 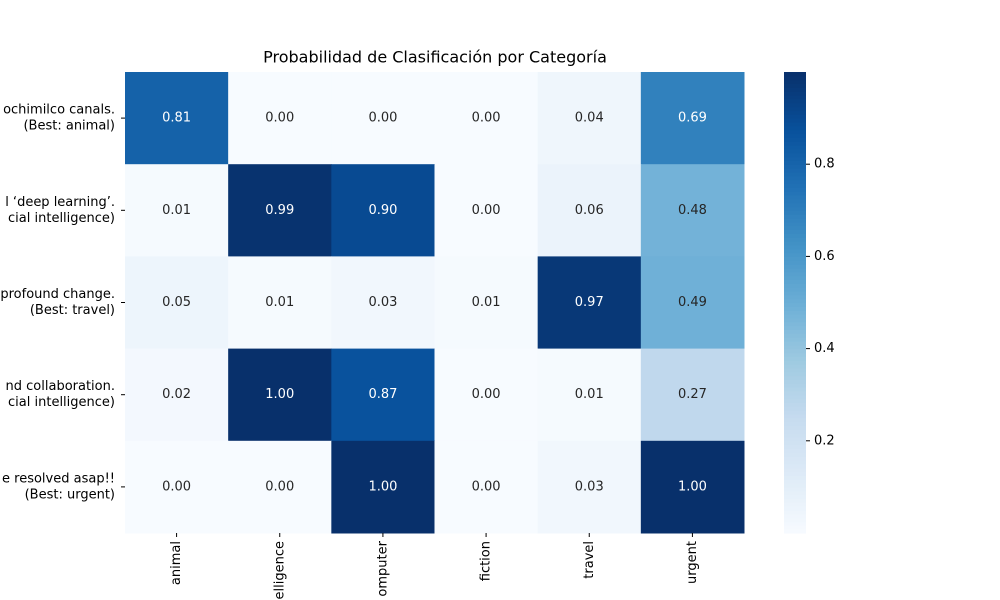 What do you see at coordinates (824, 164) in the screenshot?
I see `colorbar-tick-label: 0.8` at bounding box center [824, 164].